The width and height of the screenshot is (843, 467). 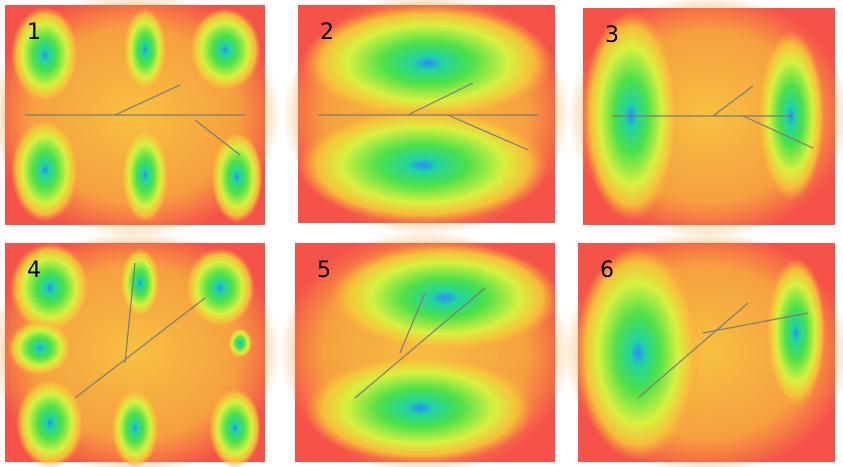 What do you see at coordinates (327, 32) in the screenshot?
I see `panel-number: 2` at bounding box center [327, 32].